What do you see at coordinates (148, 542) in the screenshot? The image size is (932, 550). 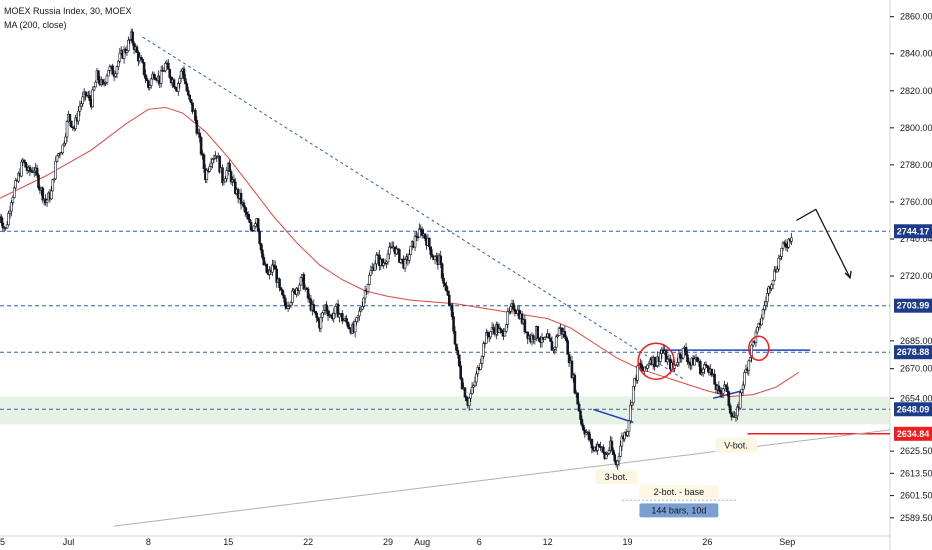 I see `x-tick-label: 8` at bounding box center [148, 542].